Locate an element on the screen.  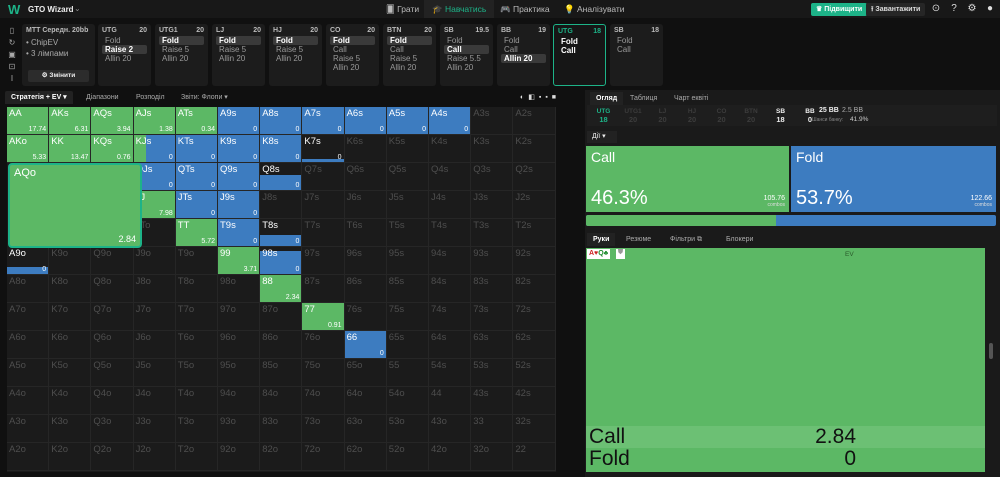
hand-cell: J6s is located at coordinates (365, 205).